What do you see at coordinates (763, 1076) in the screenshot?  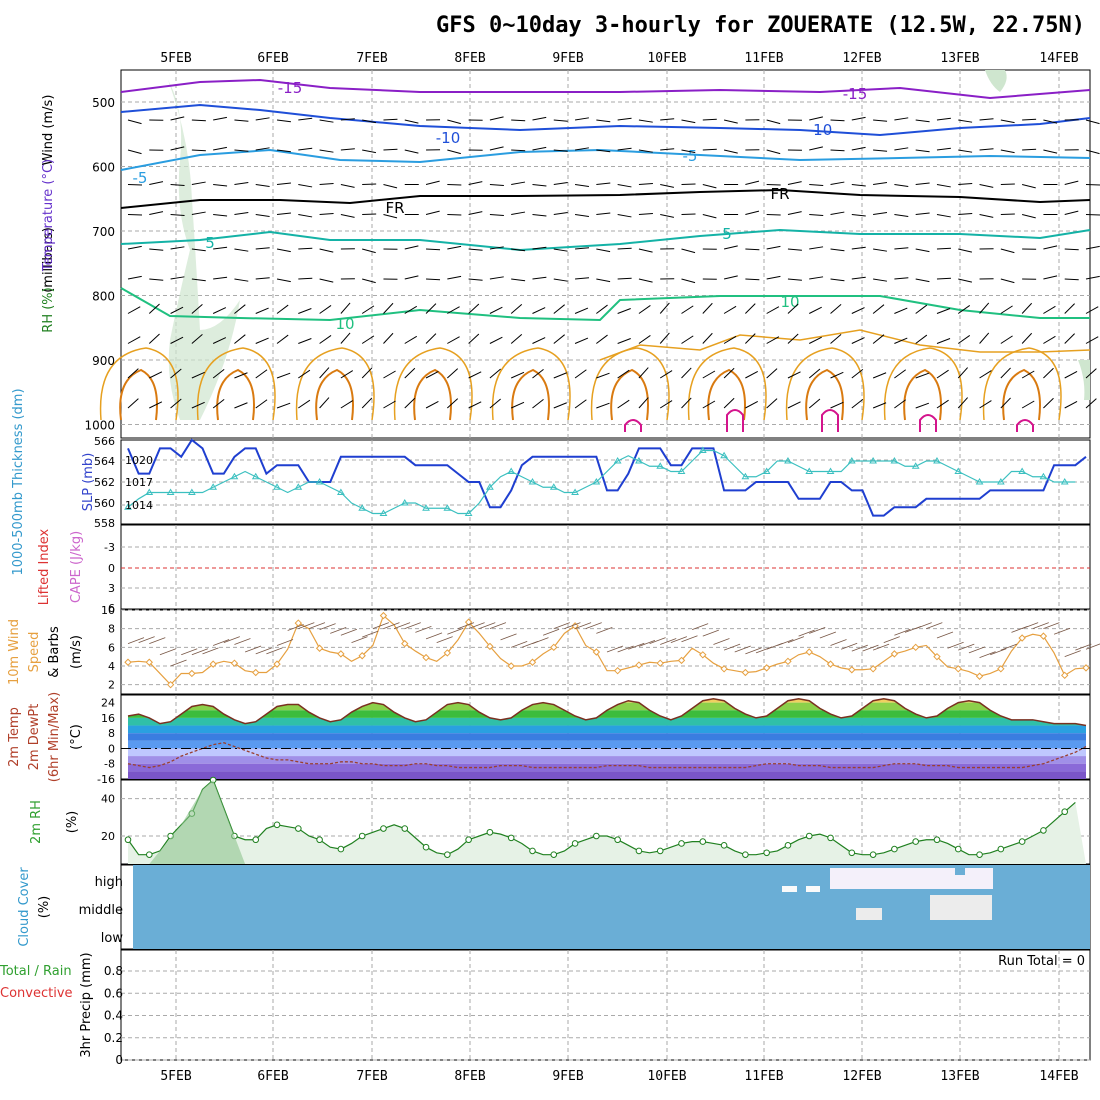 I see `day-label: 11FEB` at bounding box center [763, 1076].